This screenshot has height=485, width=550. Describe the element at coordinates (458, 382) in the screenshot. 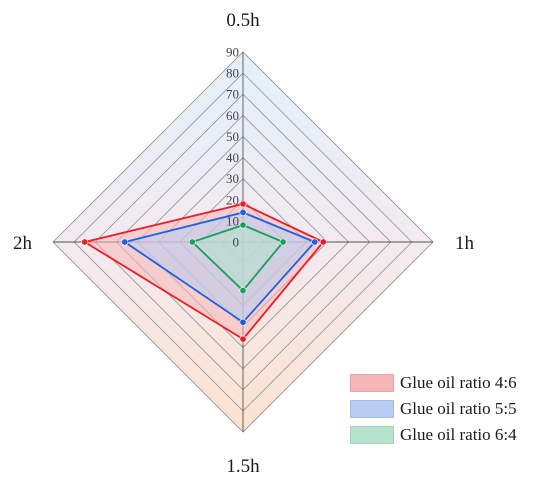

I see `legend-label: Glue oil ratio 4:6` at that location.